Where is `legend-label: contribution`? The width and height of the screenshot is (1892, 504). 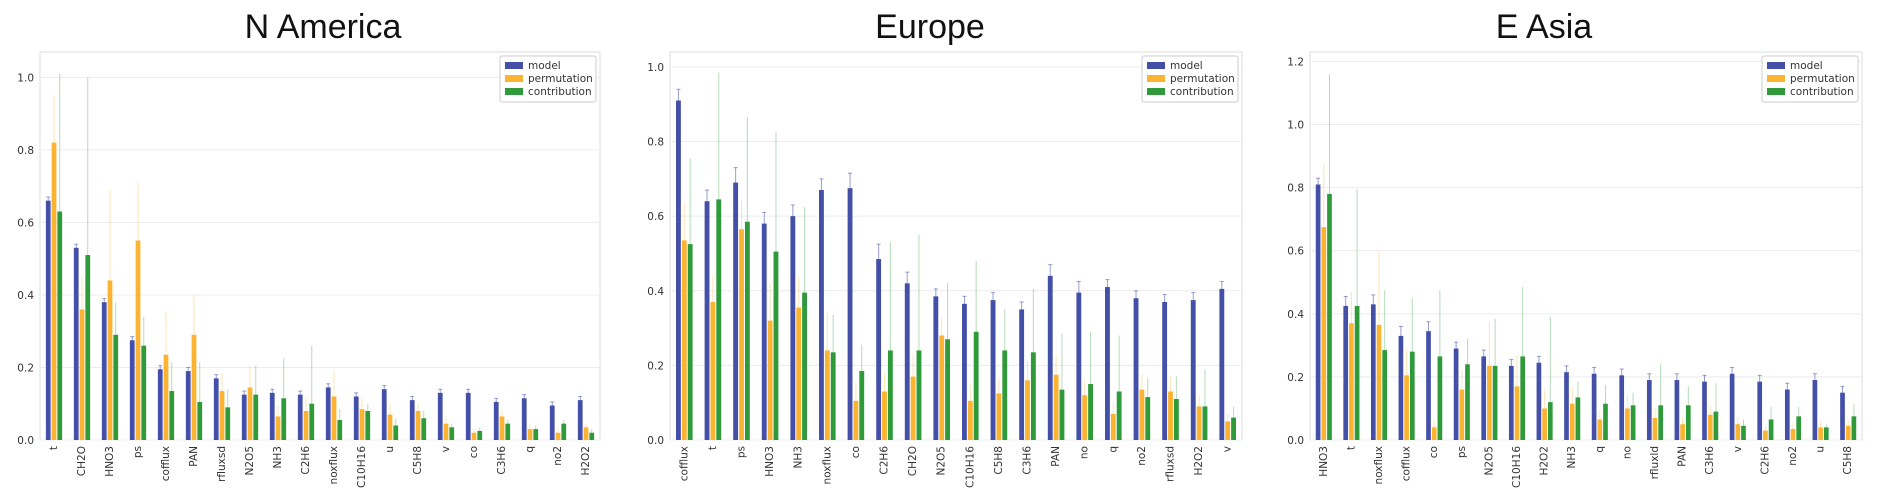
legend-label: contribution is located at coordinates (560, 92).